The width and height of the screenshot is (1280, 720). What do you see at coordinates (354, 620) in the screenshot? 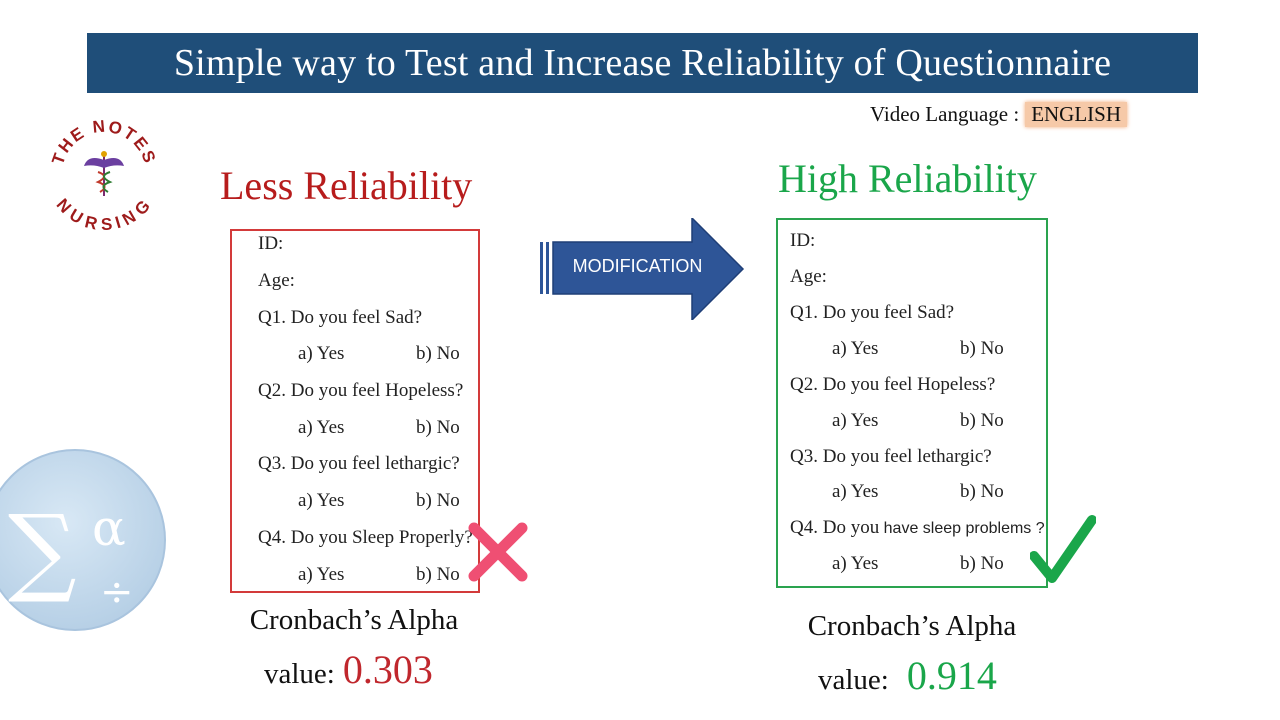
I see `less-alpha-label: Cronbach’s Alpha` at bounding box center [354, 620].